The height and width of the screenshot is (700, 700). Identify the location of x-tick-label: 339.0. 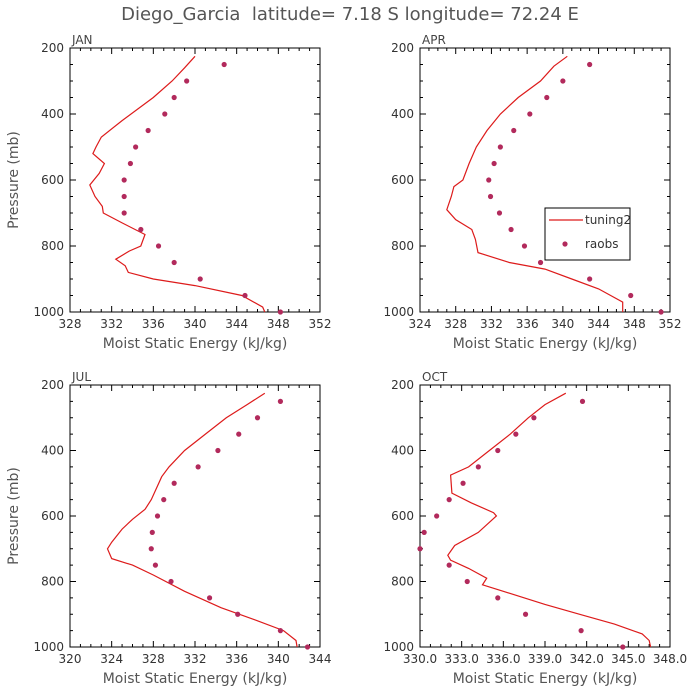
(545, 659).